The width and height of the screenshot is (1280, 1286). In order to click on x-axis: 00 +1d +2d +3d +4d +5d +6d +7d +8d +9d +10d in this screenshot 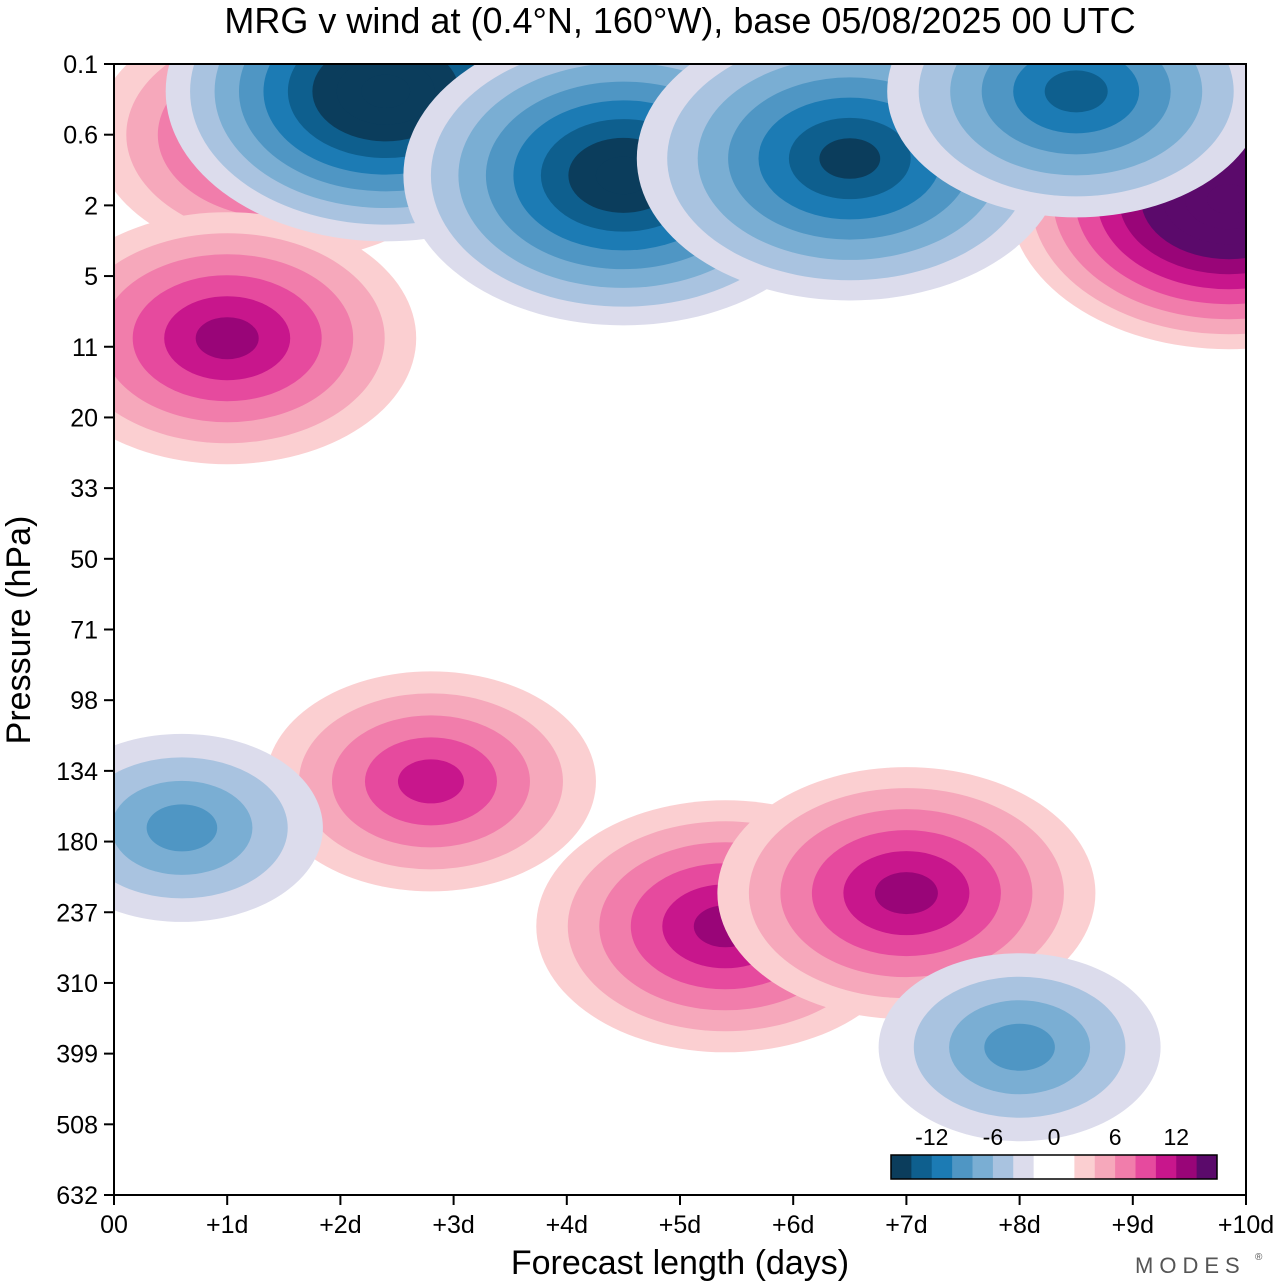, I will do `click(687, 1217)`.